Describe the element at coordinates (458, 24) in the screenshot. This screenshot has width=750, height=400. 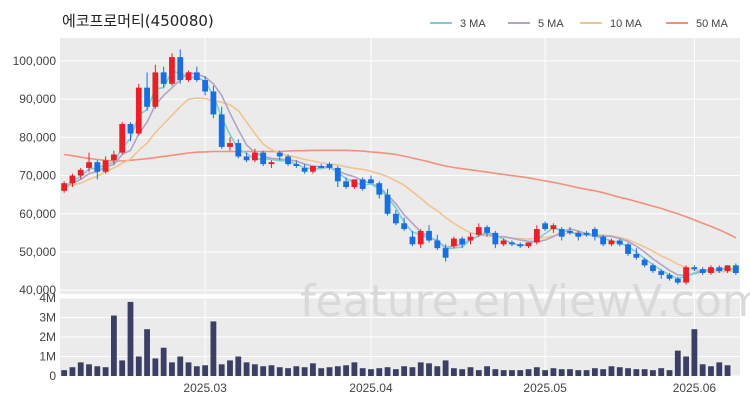
I see `legend-item: 3 MA` at that location.